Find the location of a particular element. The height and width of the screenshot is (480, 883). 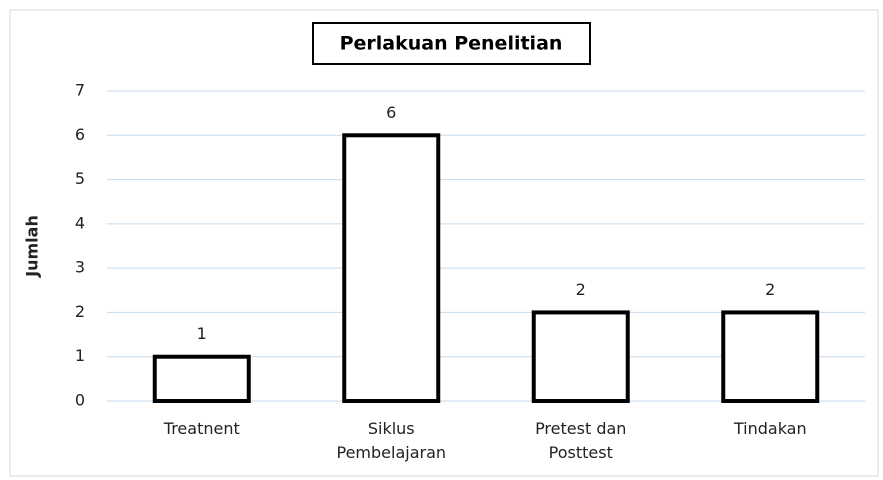

x-tick-label: Tindakan is located at coordinates (770, 428).